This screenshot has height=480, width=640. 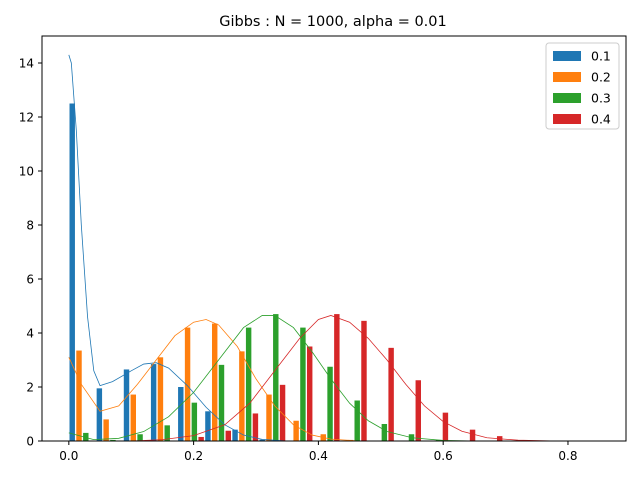 I want to click on y-tick-label: 2, so click(x=30, y=388).